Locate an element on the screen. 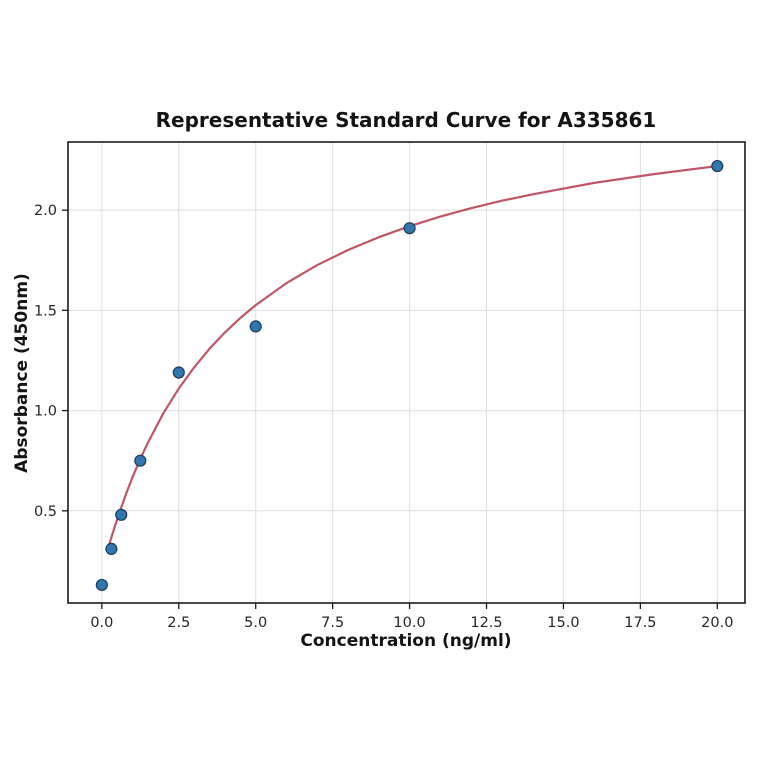 The image size is (764, 764). x-tick-label: 17.5 is located at coordinates (640, 623).